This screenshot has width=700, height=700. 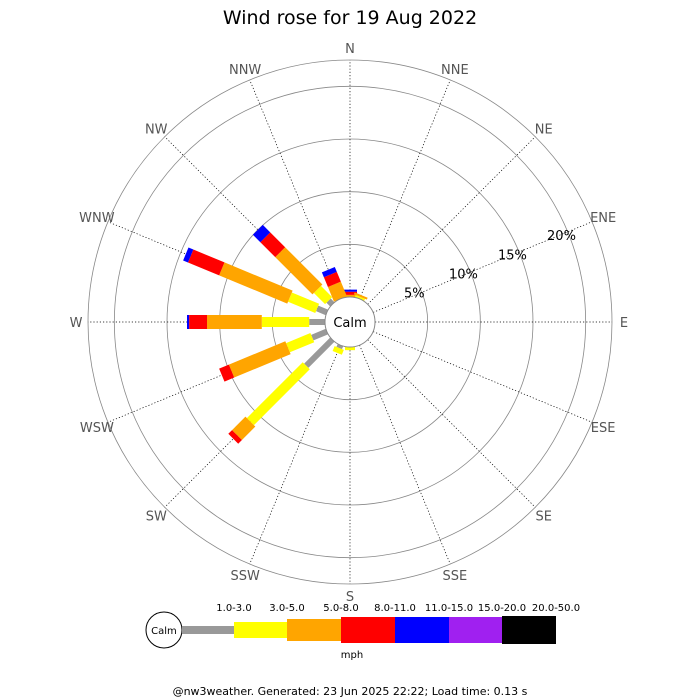 I want to click on spoke-ssw, so click(x=295, y=454).